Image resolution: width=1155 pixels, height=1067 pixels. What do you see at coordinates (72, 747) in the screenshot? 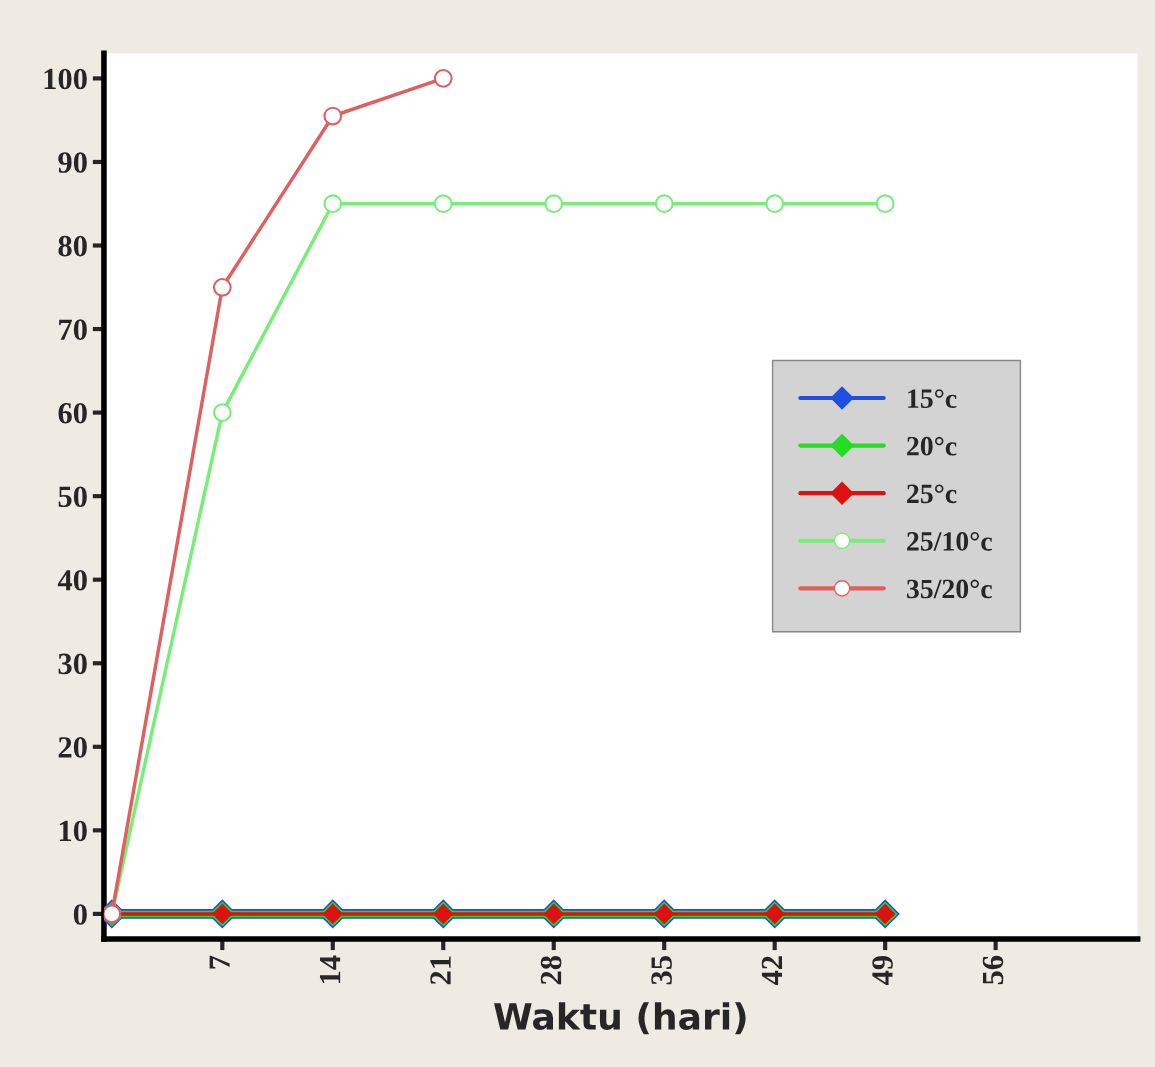
I see `y-tick-label: 20` at bounding box center [72, 747].